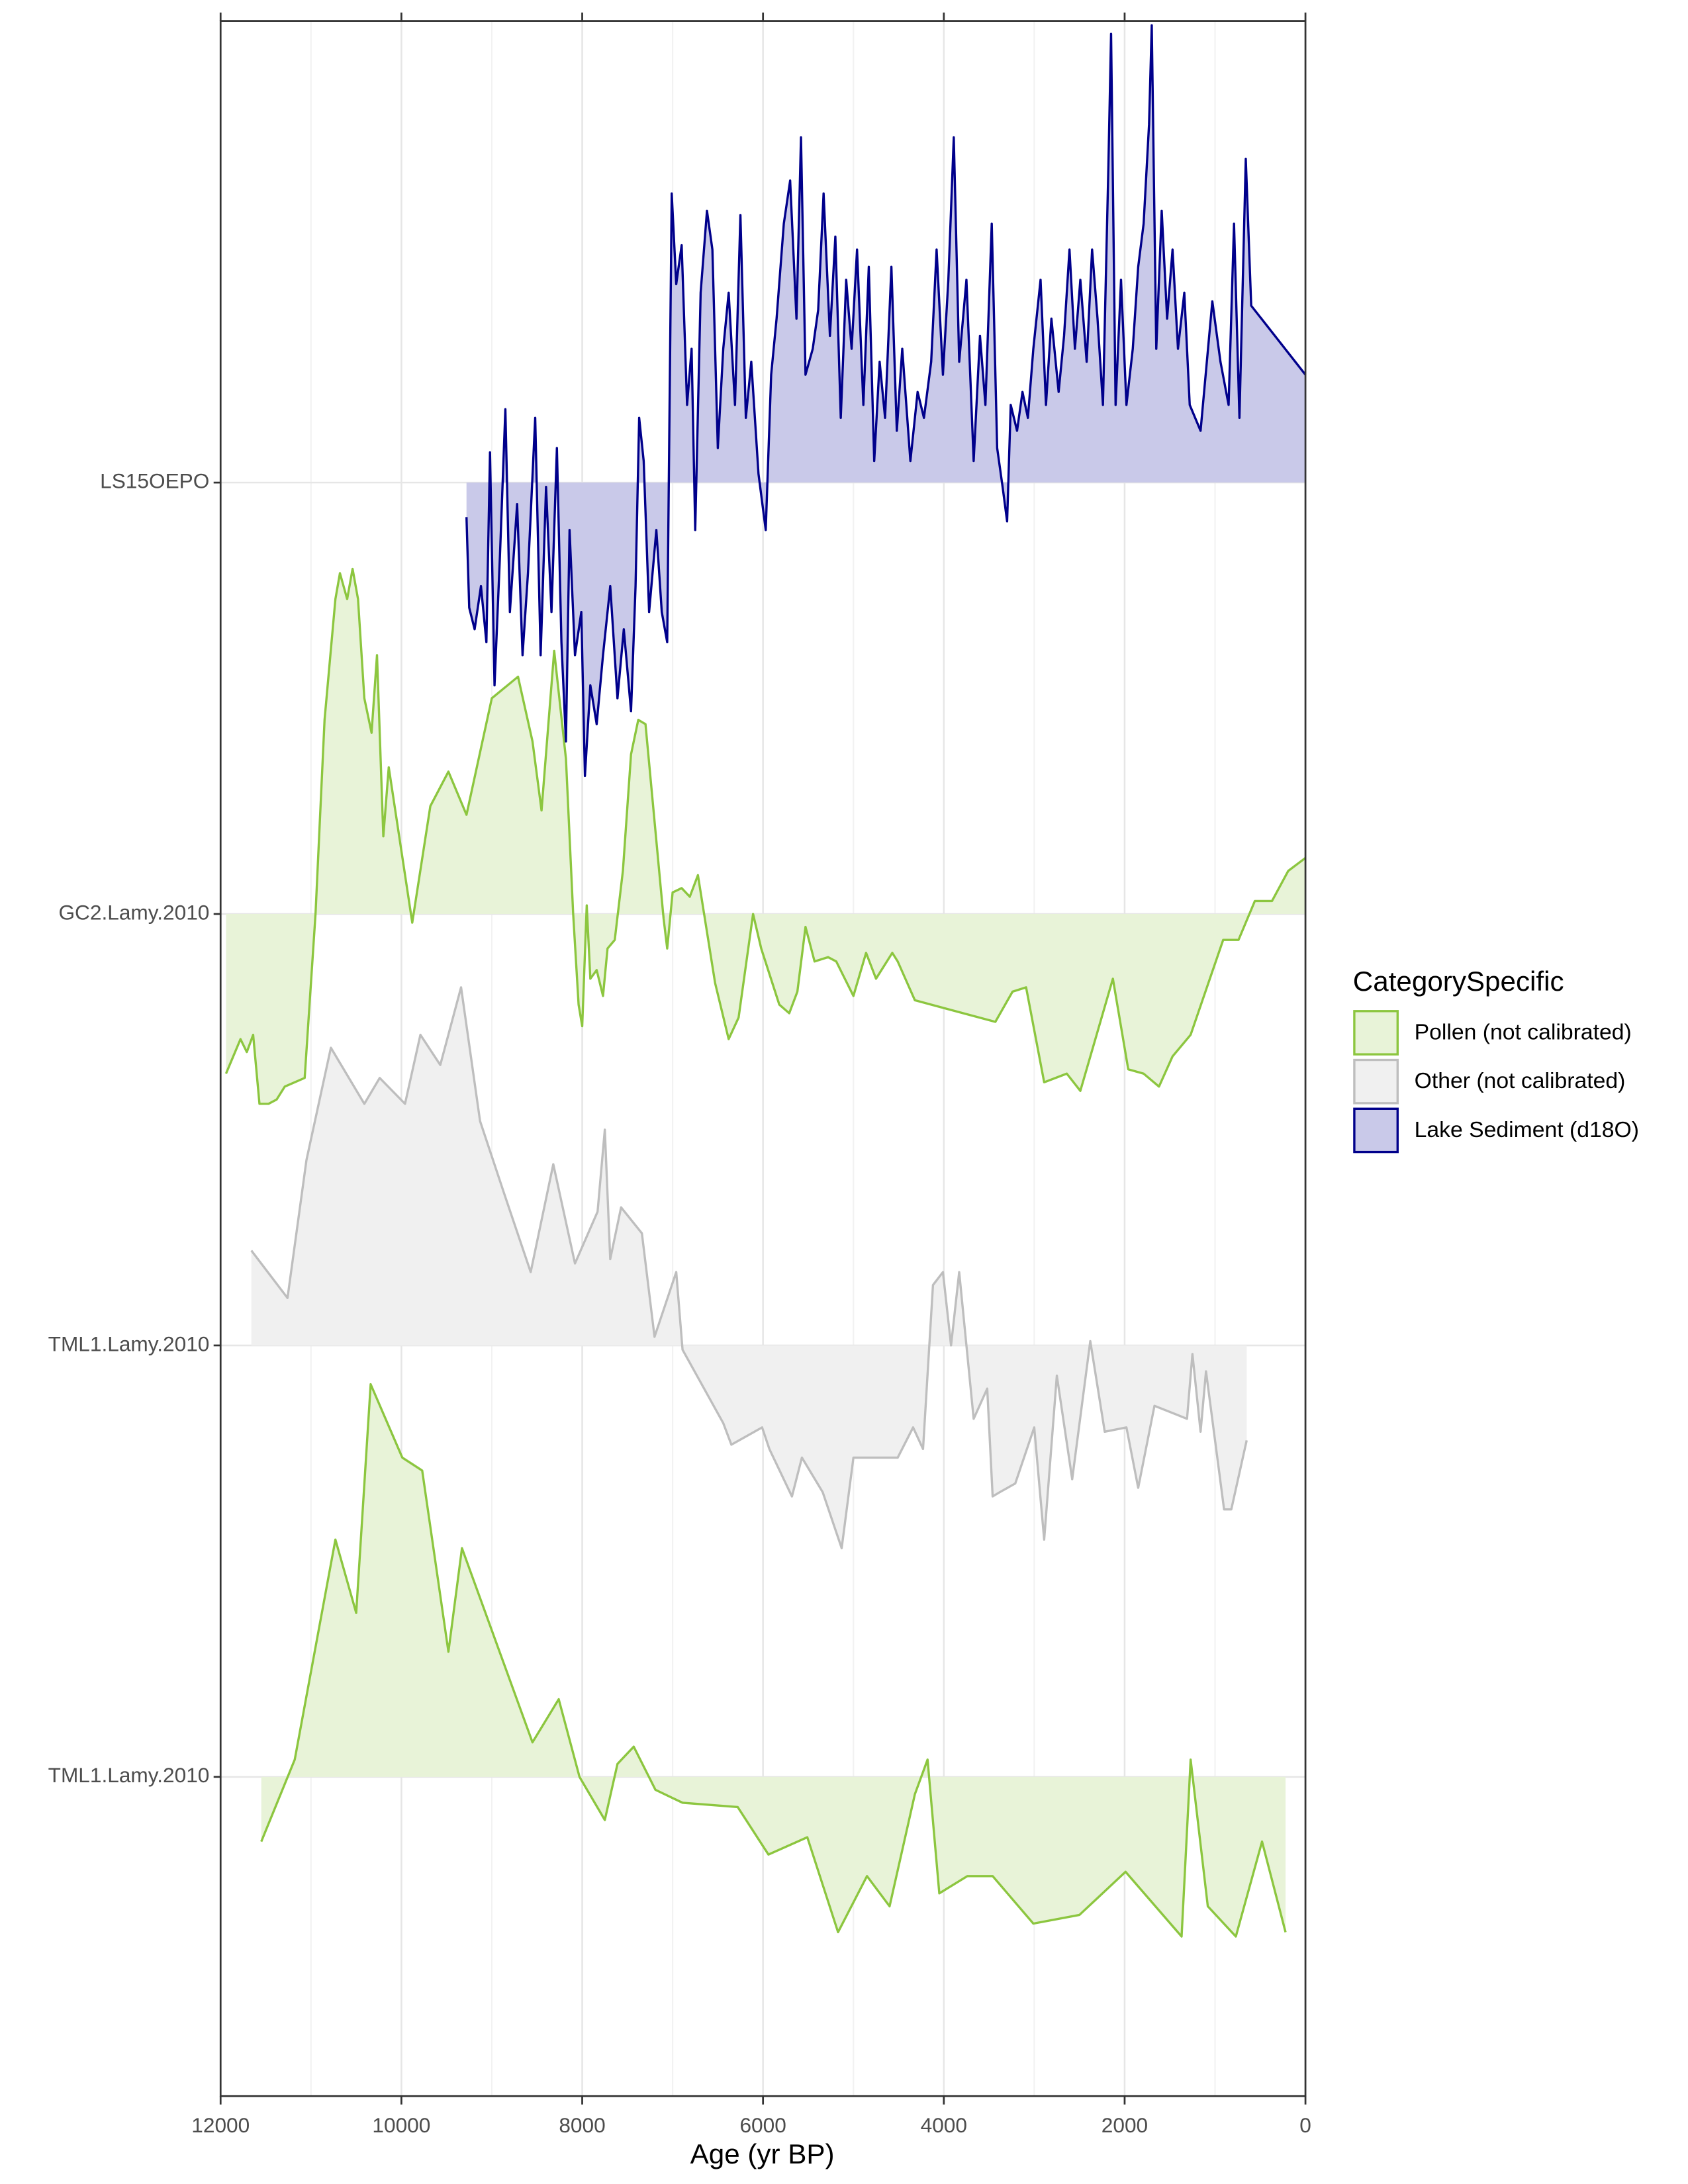 The height and width of the screenshot is (2184, 1688). What do you see at coordinates (582, 2125) in the screenshot?
I see `x-tick-label: 8000` at bounding box center [582, 2125].